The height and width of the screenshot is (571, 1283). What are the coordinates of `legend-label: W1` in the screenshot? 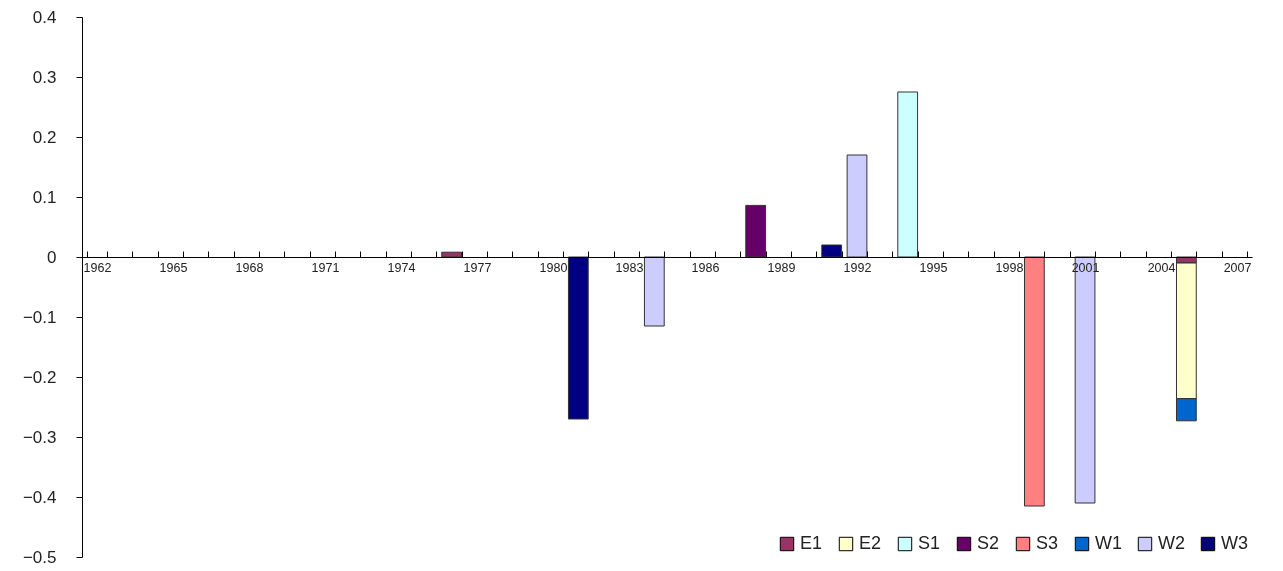 It's located at (1108, 543).